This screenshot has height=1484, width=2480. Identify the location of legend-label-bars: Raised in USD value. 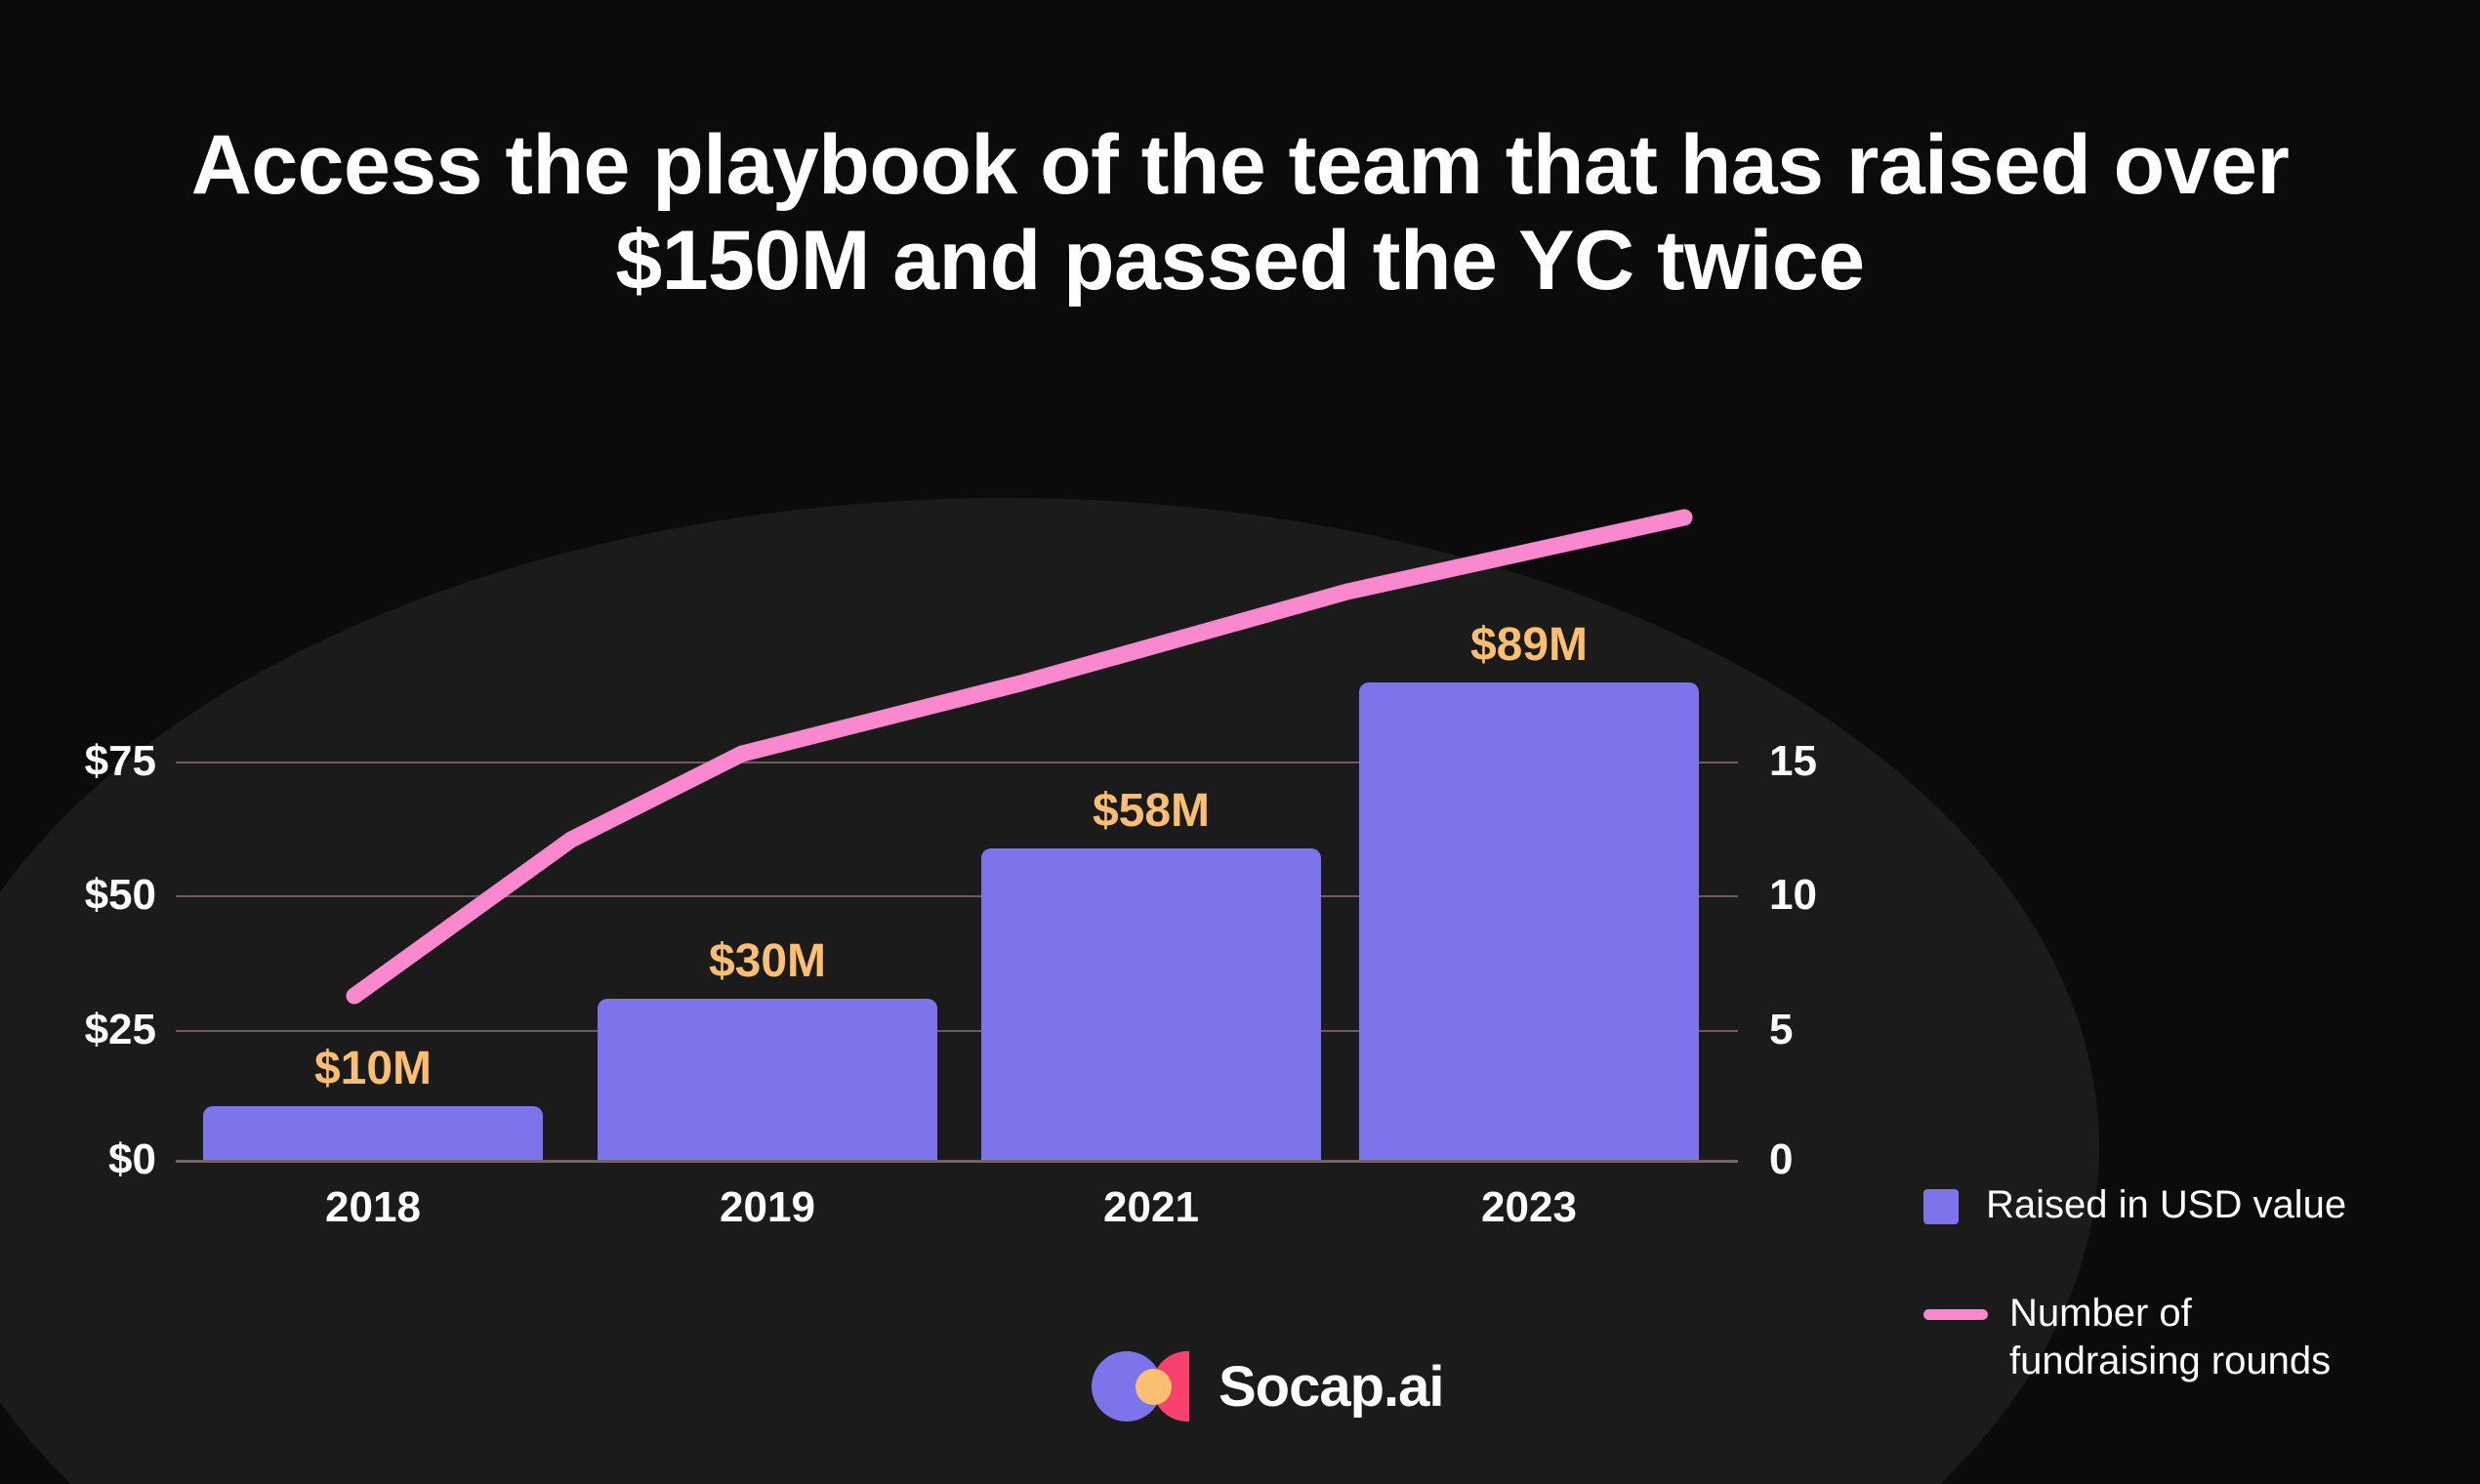
(2166, 1205).